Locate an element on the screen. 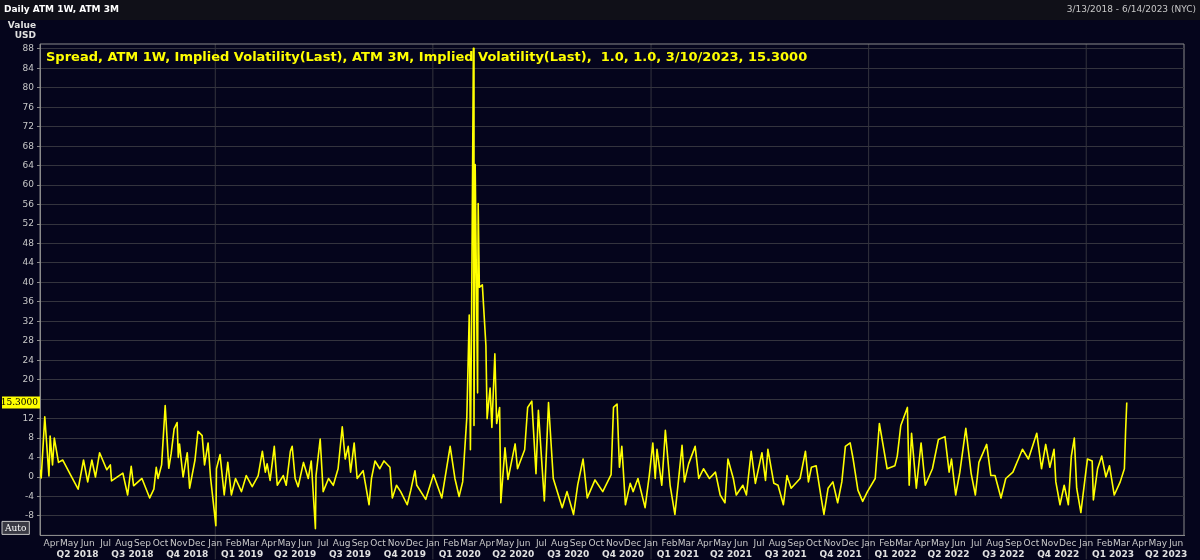 The width and height of the screenshot is (1200, 560). y-tick-label: 36 is located at coordinates (28, 301).